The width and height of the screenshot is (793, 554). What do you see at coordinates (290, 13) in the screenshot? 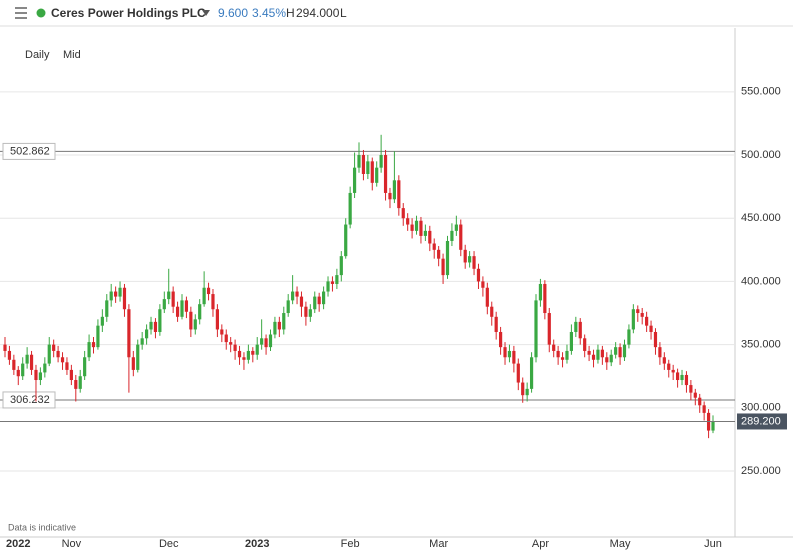
I see `high-label: H` at bounding box center [290, 13].